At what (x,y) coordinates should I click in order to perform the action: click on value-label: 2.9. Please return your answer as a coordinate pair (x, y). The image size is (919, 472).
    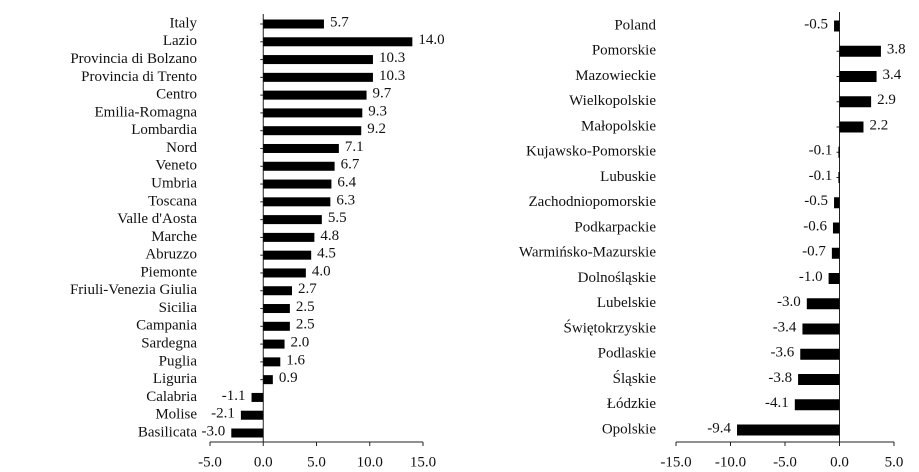
    Looking at the image, I should click on (886, 100).